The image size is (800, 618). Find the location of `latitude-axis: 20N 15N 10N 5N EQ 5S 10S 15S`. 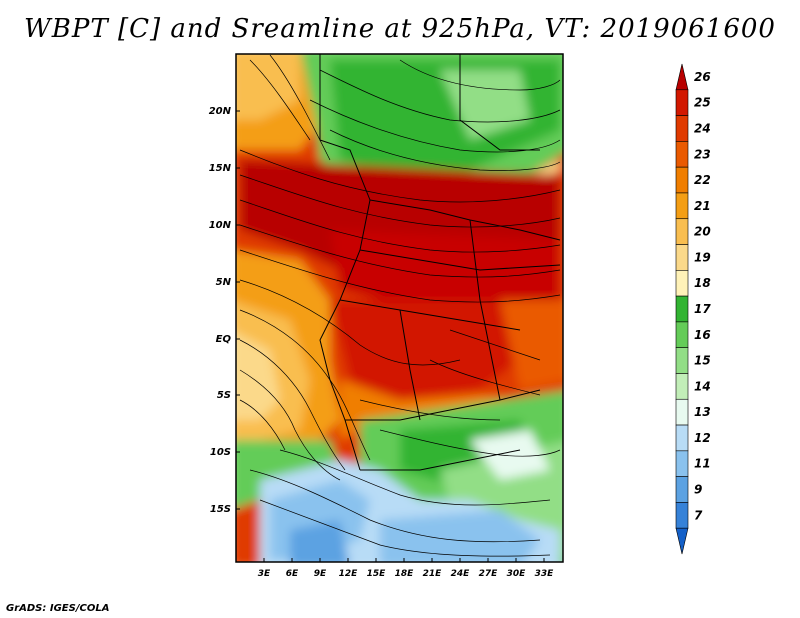

latitude-axis: 20N 15N 10N 5N EQ 5S 10S 15S is located at coordinates (220, 310).